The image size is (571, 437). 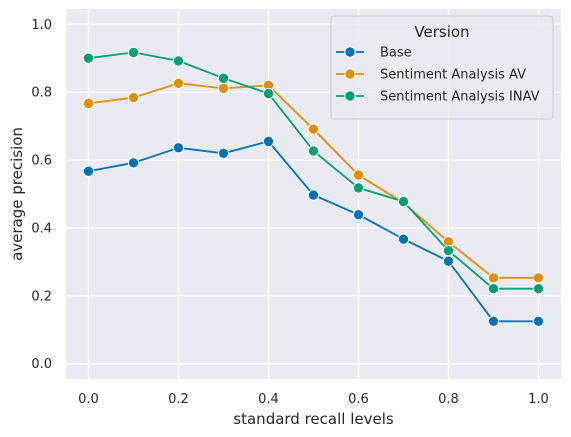 What do you see at coordinates (178, 399) in the screenshot?
I see `x-tick-label: 0.2` at bounding box center [178, 399].